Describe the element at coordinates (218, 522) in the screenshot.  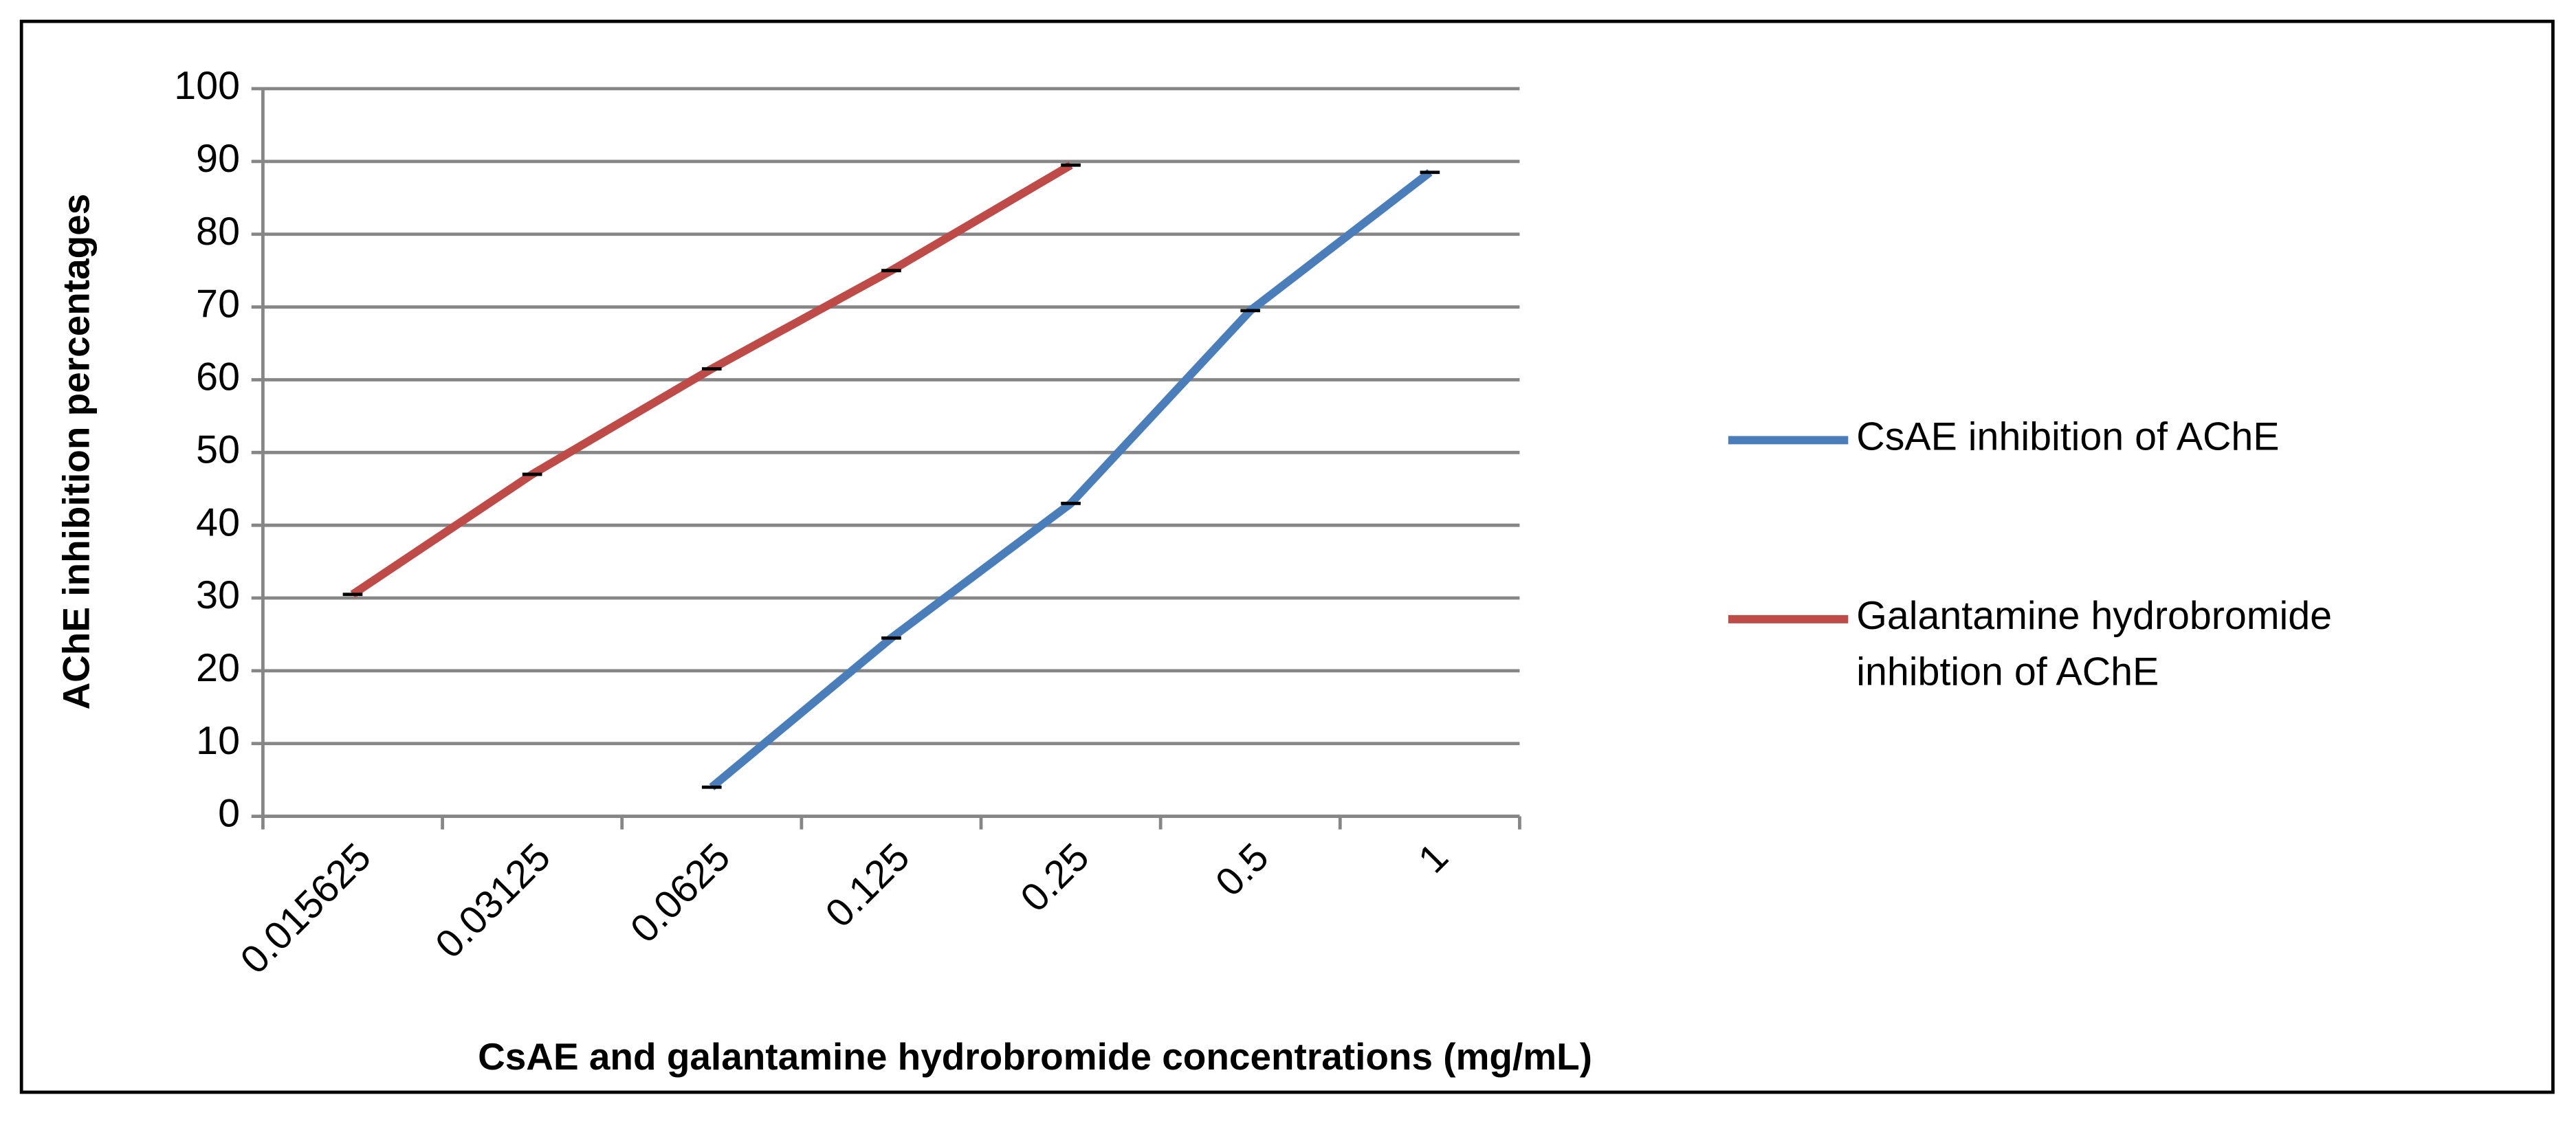
I see `y-tick-label: 40` at that location.